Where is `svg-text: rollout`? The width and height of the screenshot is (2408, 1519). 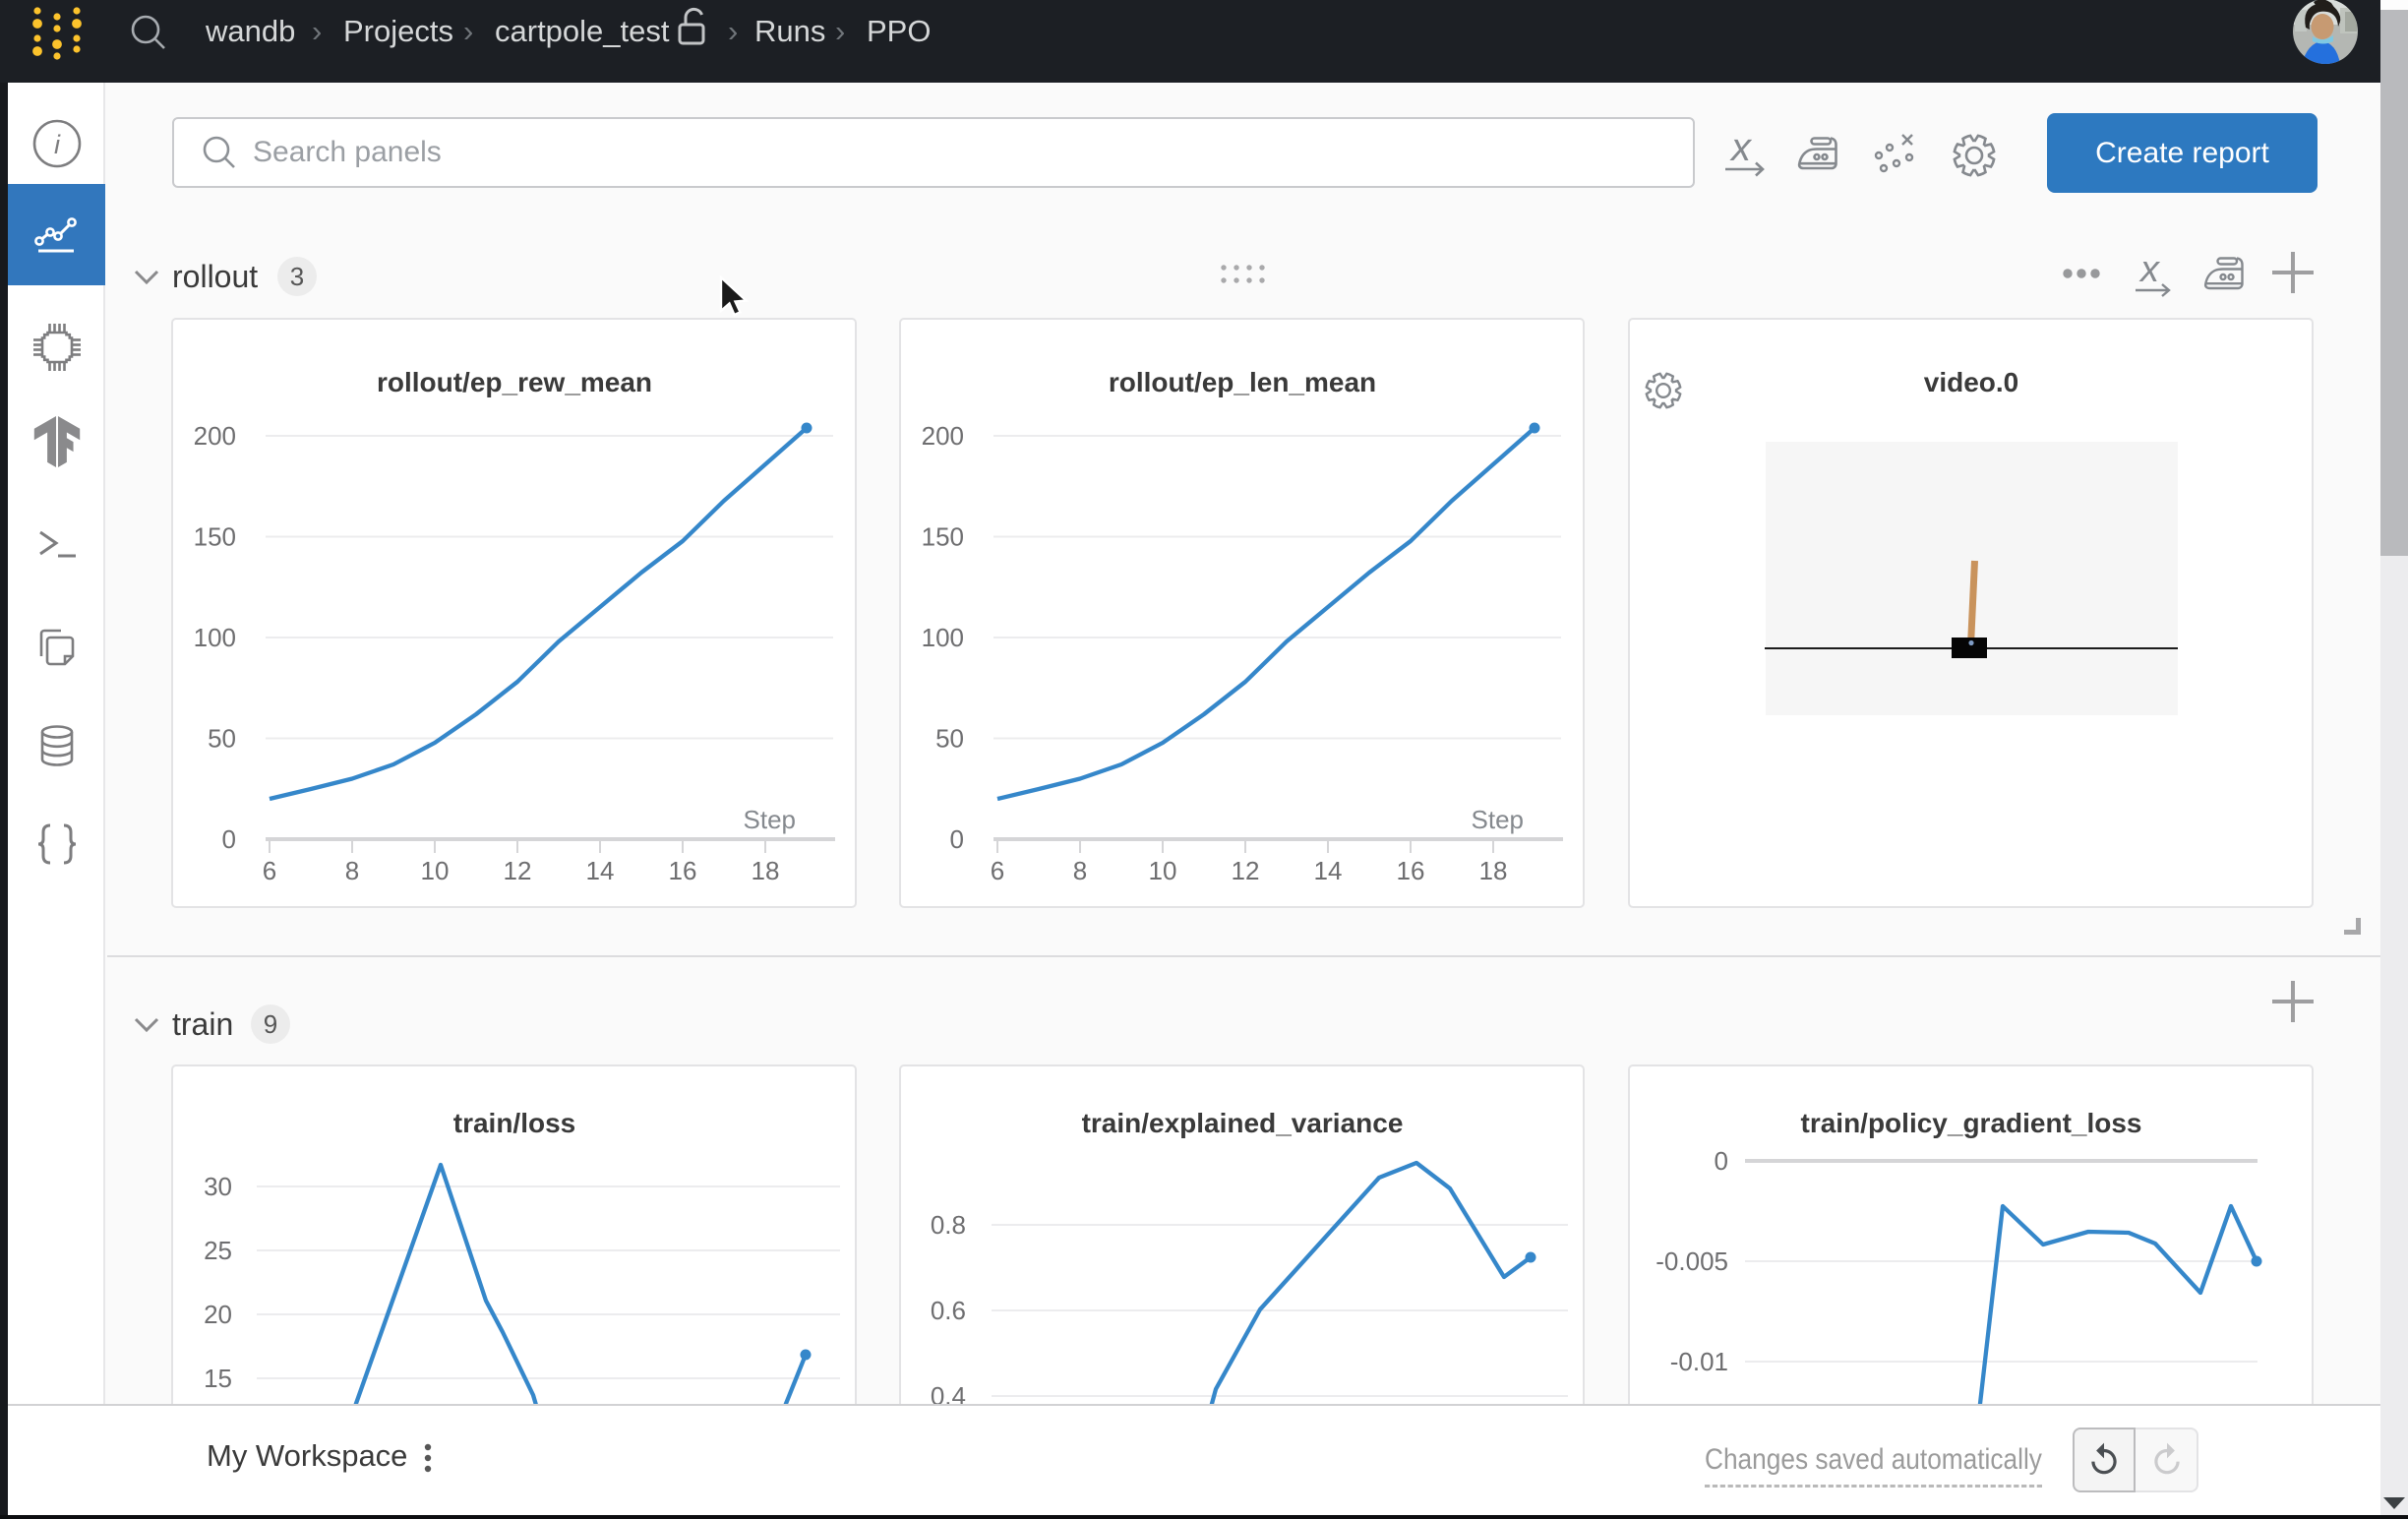 svg-text: rollout is located at coordinates (215, 277).